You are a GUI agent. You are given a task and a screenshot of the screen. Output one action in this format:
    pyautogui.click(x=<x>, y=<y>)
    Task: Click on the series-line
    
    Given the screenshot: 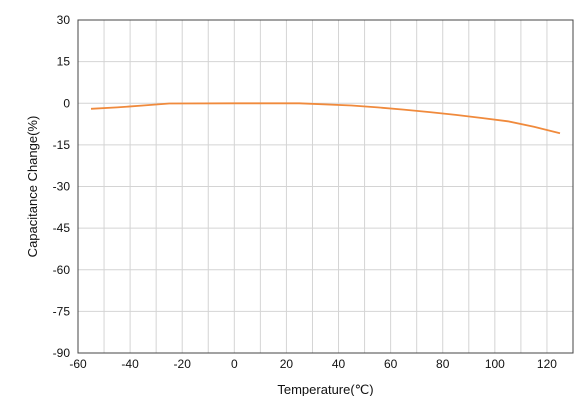 What is the action you would take?
    pyautogui.click(x=325, y=118)
    